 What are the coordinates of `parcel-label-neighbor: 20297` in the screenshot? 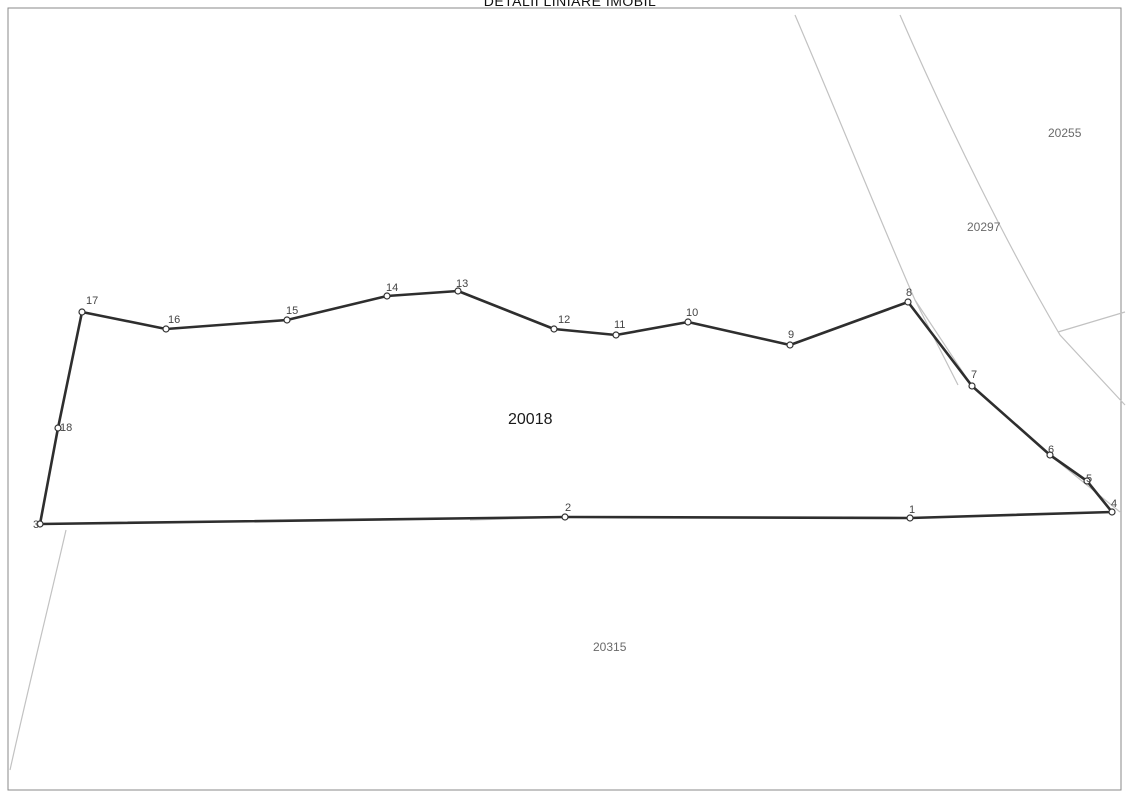 It's located at (984, 227).